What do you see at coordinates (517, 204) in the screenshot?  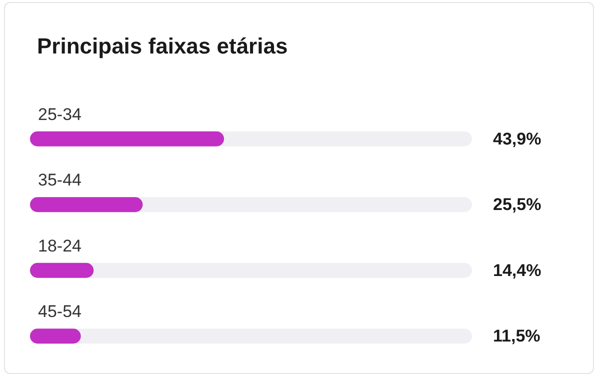 I see `data-label: 25,5%` at bounding box center [517, 204].